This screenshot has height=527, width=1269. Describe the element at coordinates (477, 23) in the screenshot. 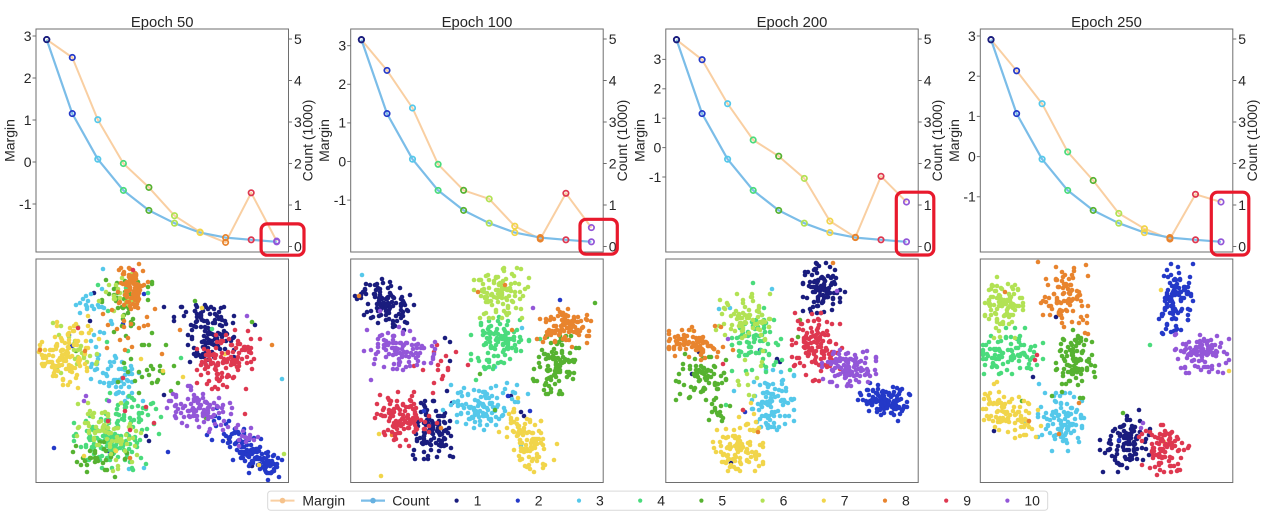

I see `svg-text: Epoch 100` at that location.